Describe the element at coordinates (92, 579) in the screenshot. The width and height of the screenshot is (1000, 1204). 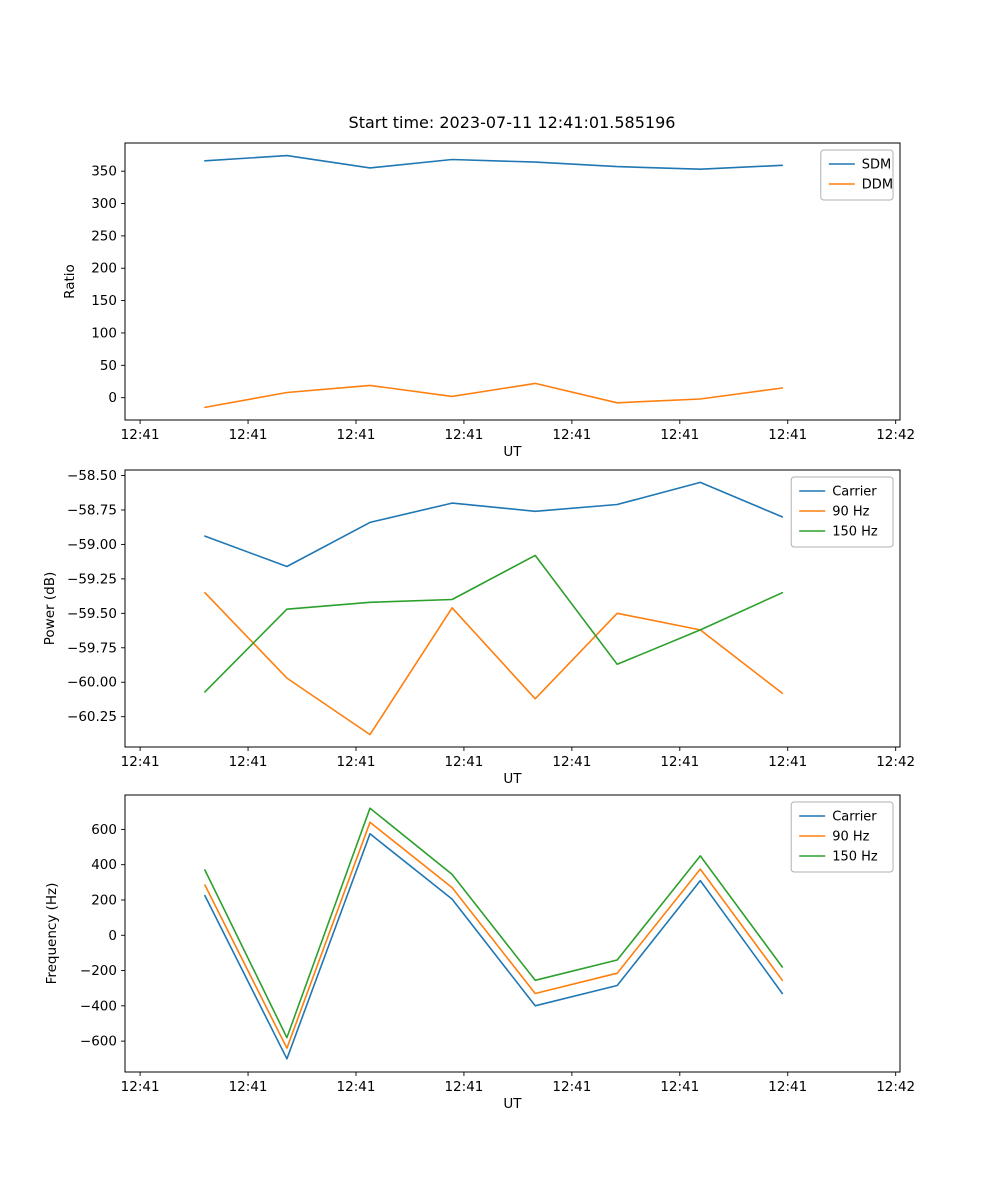
I see `y-tick-label: −59.25` at that location.